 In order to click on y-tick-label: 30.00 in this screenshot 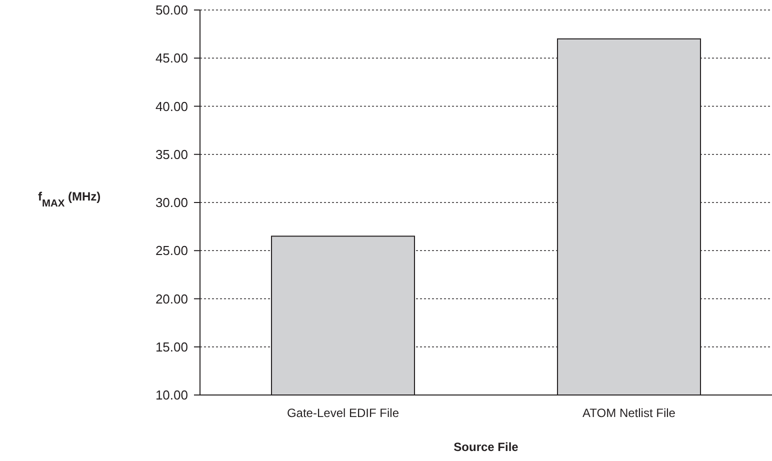, I will do `click(171, 202)`.